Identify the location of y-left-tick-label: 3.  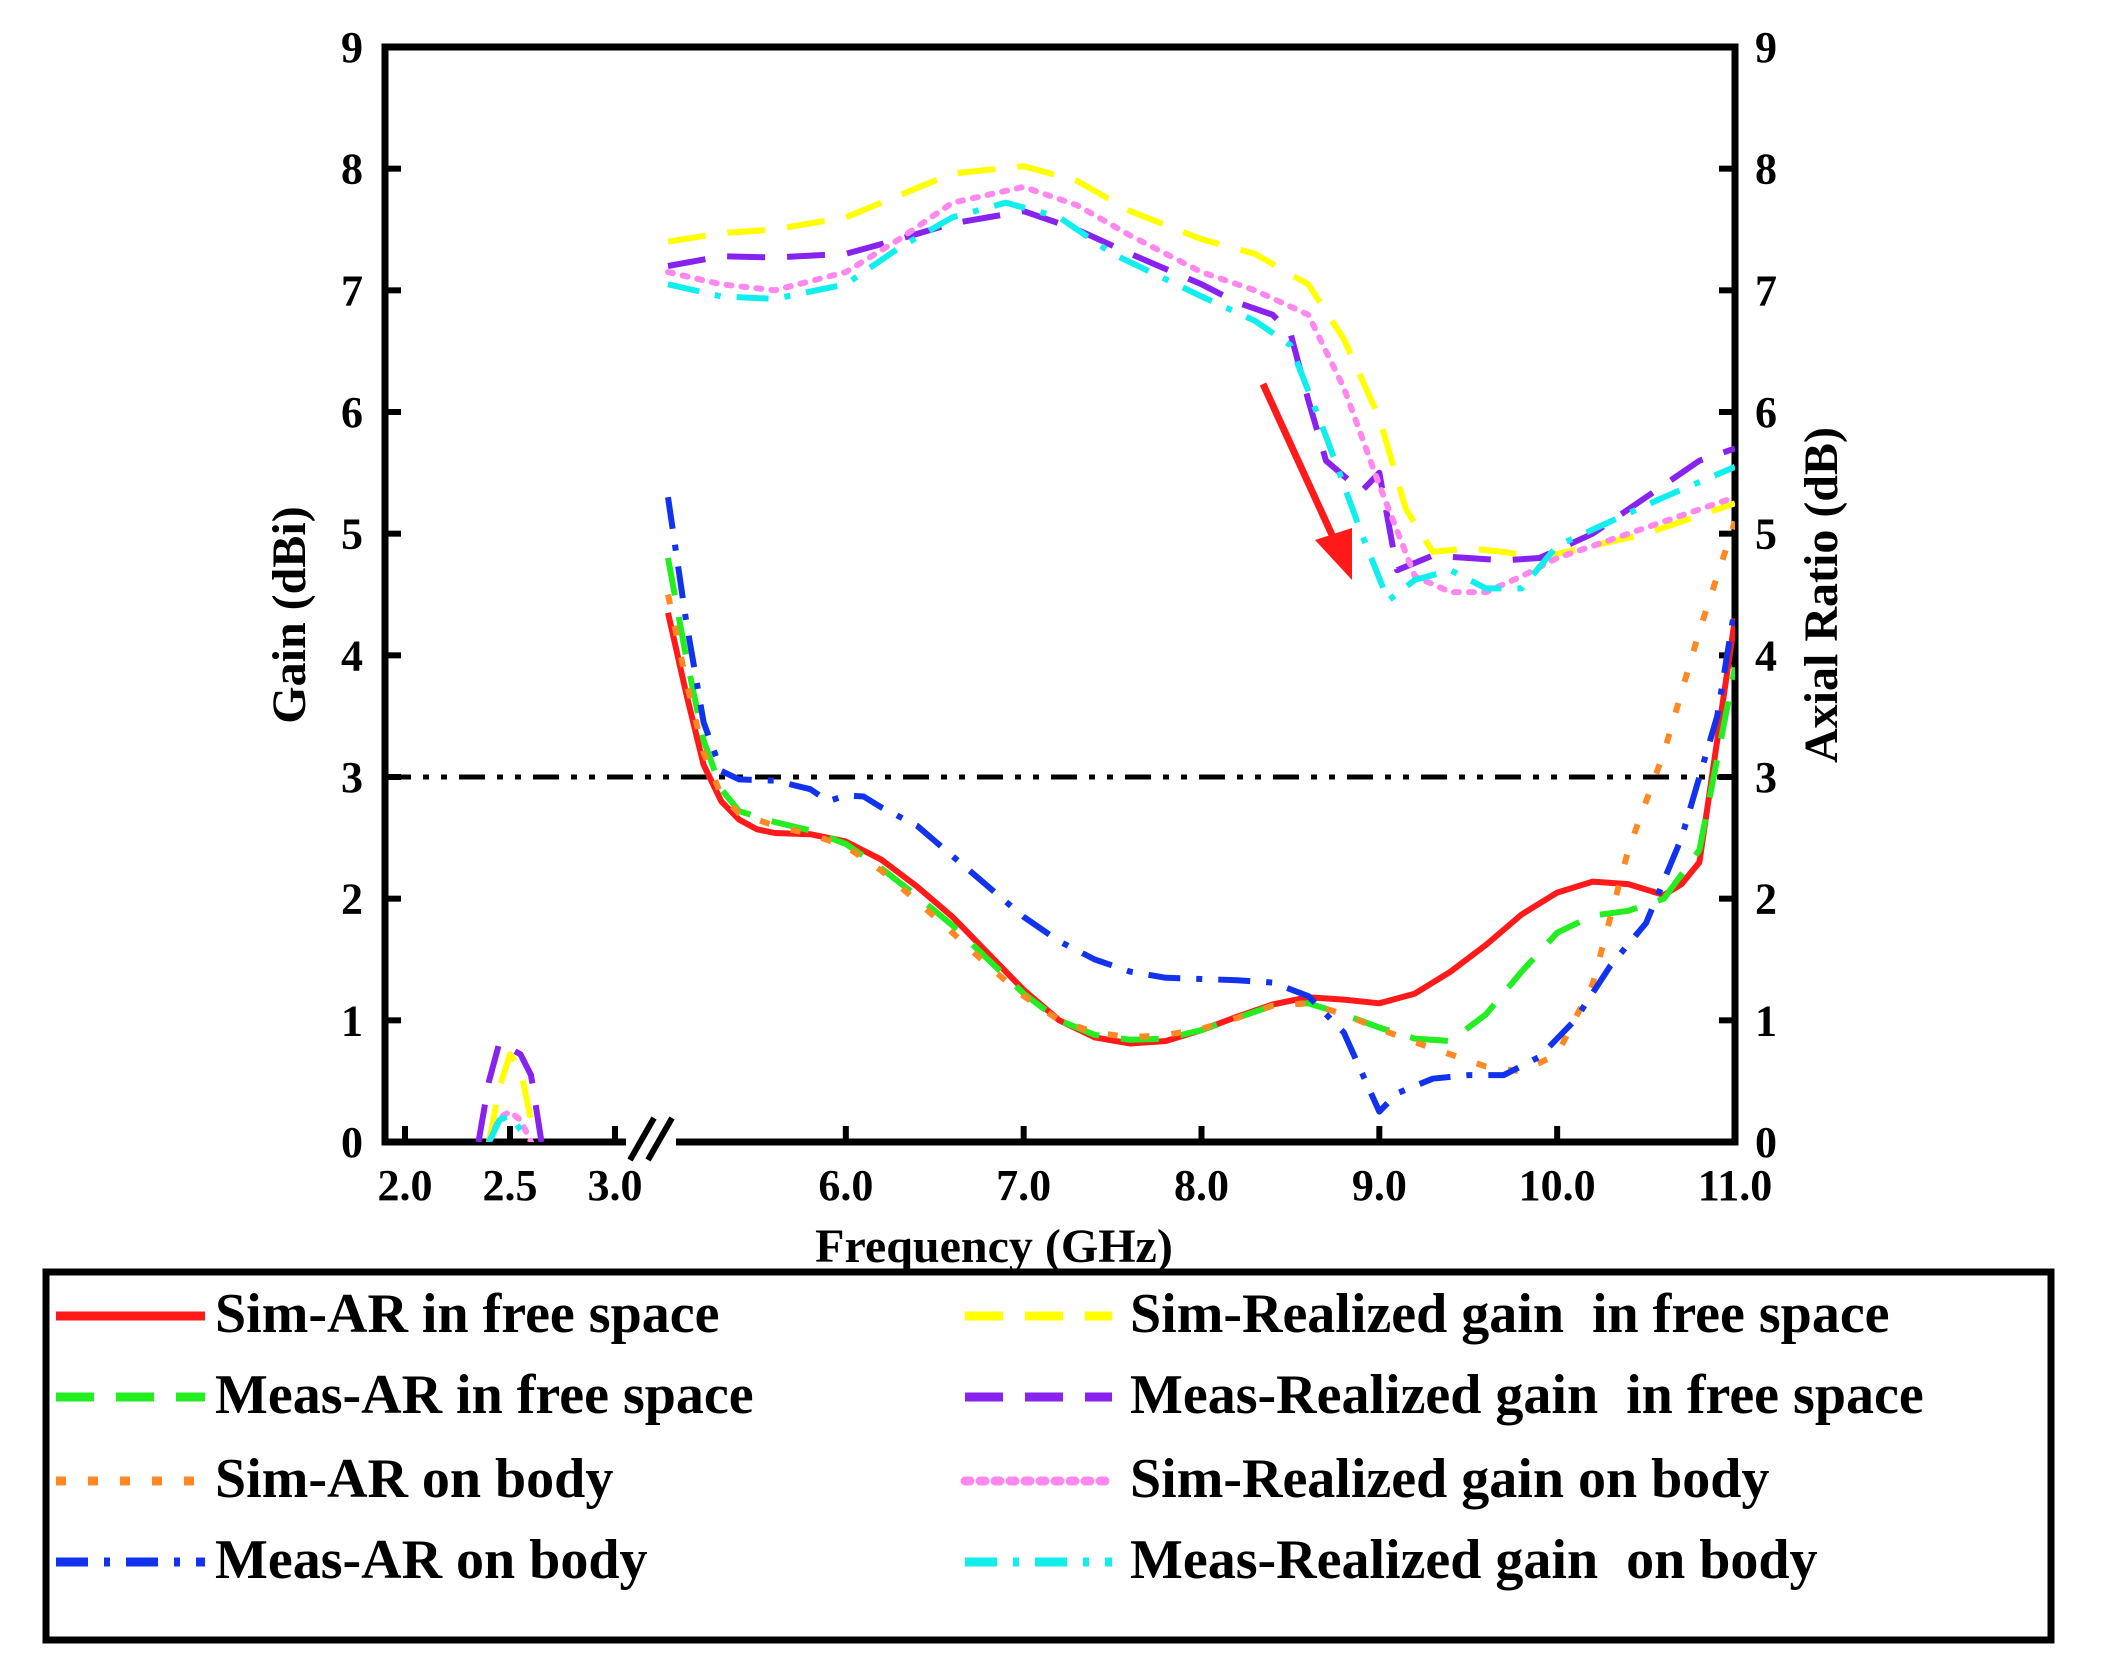
(352, 777).